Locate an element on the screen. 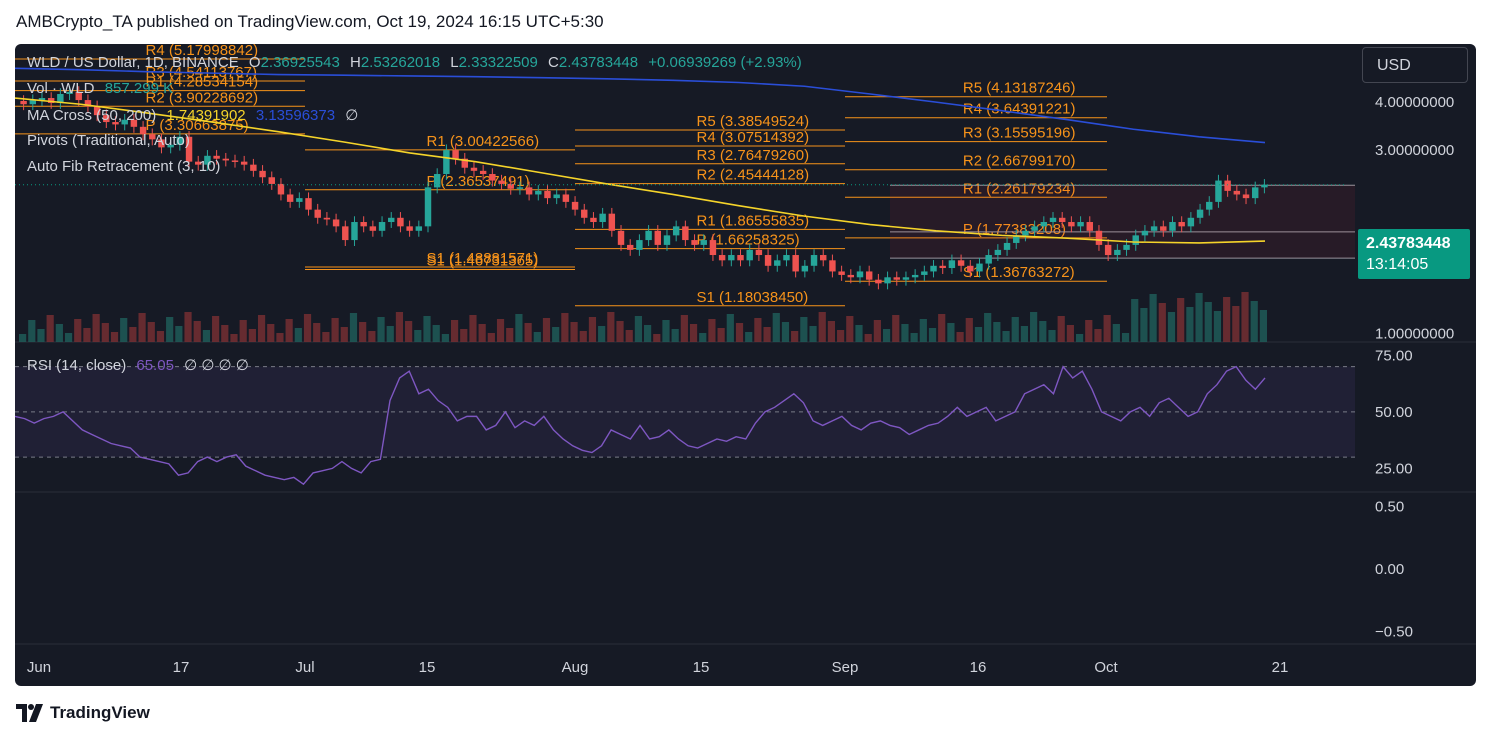  bar-countdown: 13:14:05 is located at coordinates (1397, 264).